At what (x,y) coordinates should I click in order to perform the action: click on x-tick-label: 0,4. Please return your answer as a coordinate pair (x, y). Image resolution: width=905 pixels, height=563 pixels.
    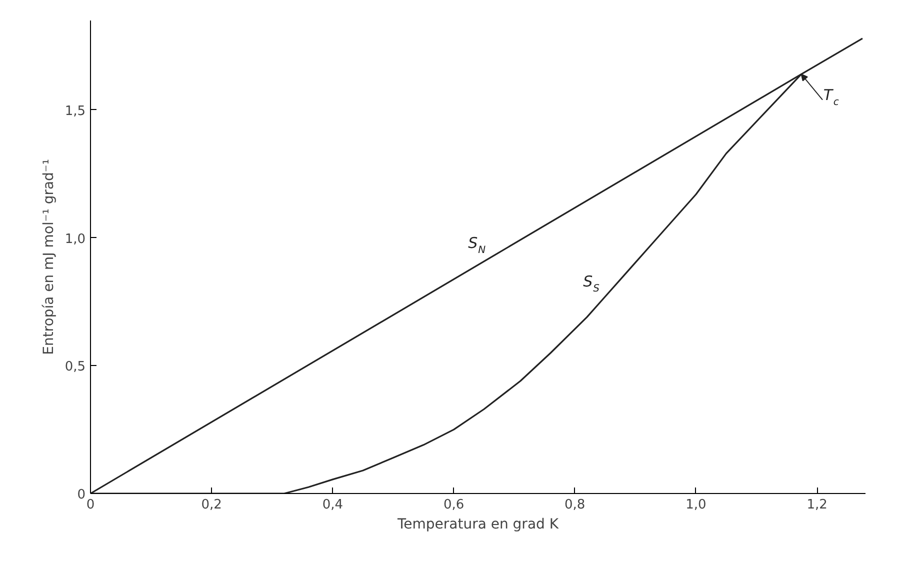
    Looking at the image, I should click on (333, 505).